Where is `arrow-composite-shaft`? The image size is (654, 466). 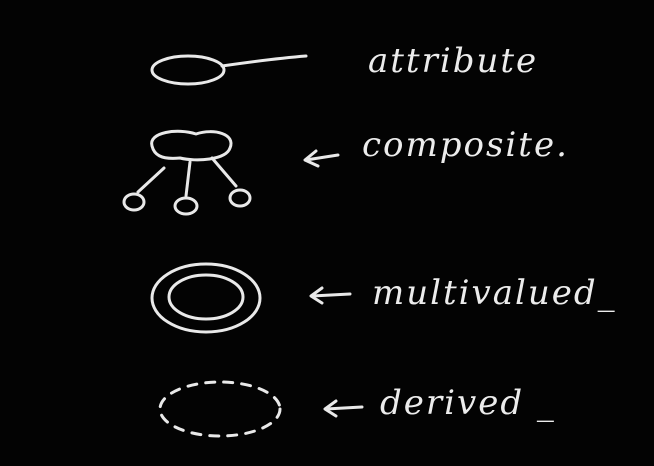
arrow-composite-shaft is located at coordinates (322, 157).